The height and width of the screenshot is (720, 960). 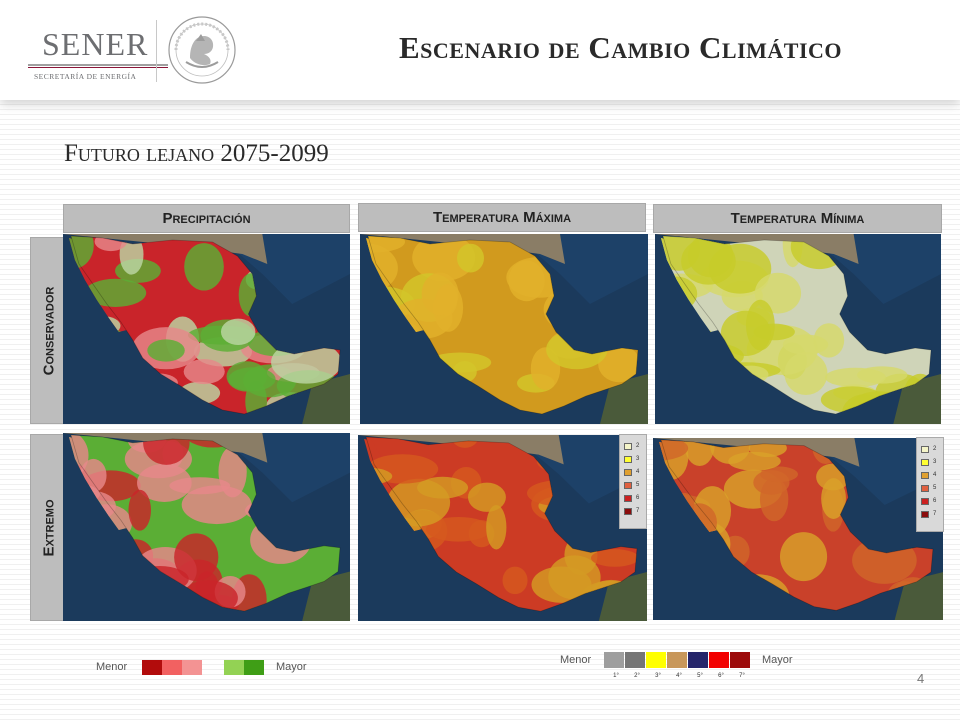 I want to click on map-extremo-precipitacion, so click(x=206, y=527).